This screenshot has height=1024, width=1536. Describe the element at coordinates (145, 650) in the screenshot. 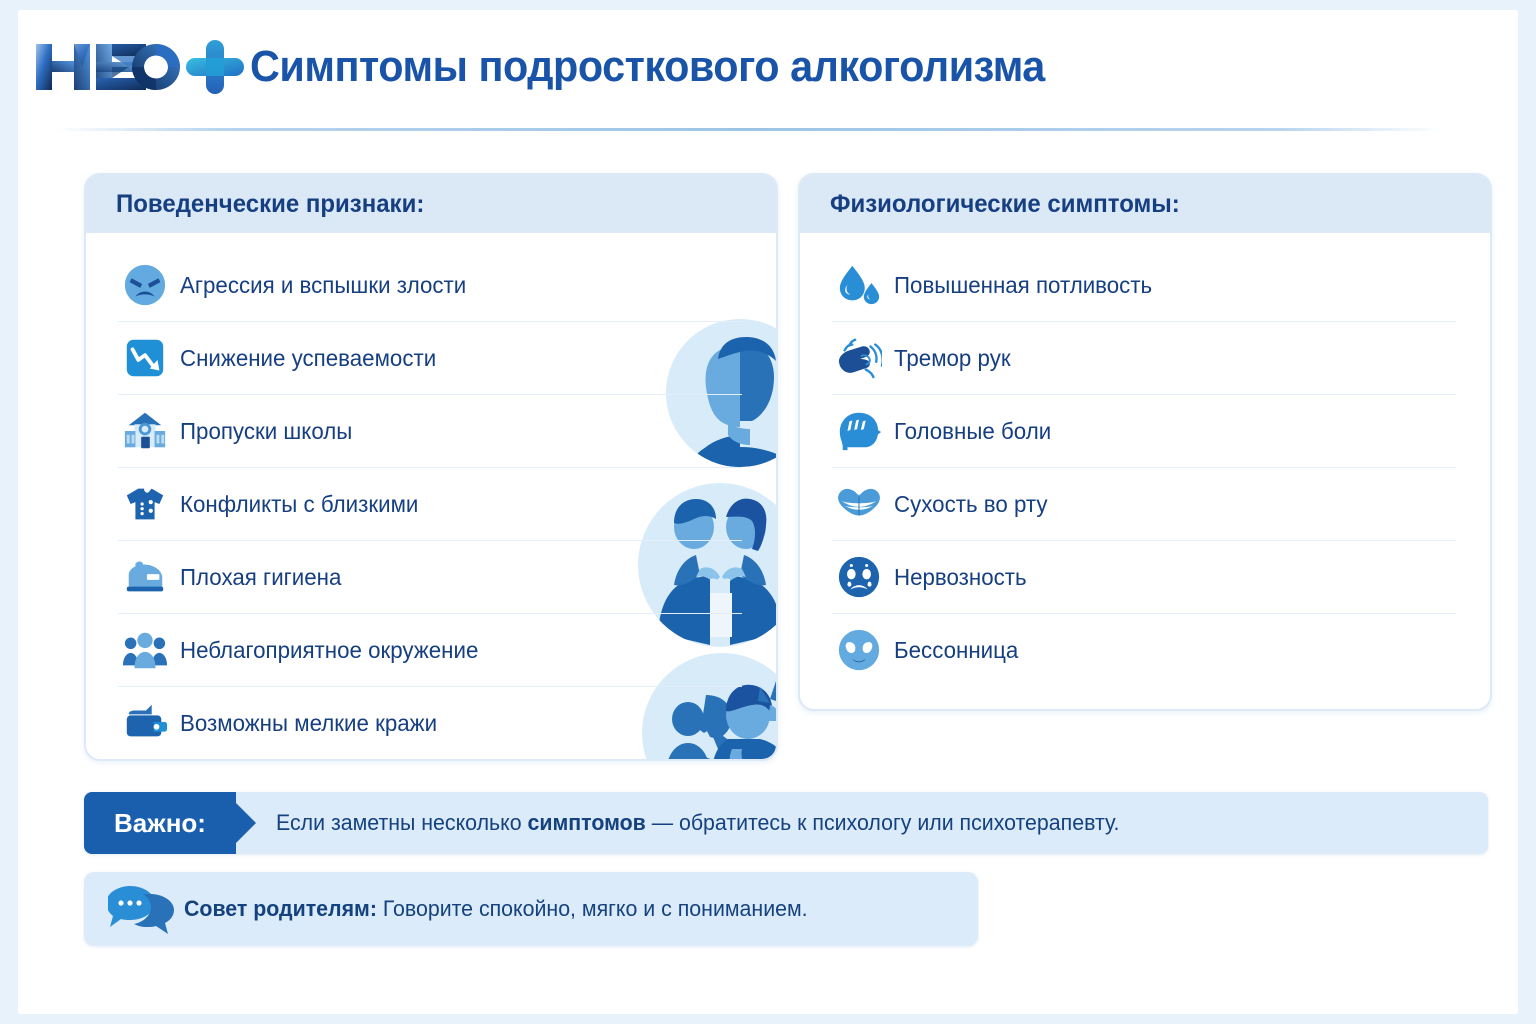

I see `group-of-people-icon` at that location.